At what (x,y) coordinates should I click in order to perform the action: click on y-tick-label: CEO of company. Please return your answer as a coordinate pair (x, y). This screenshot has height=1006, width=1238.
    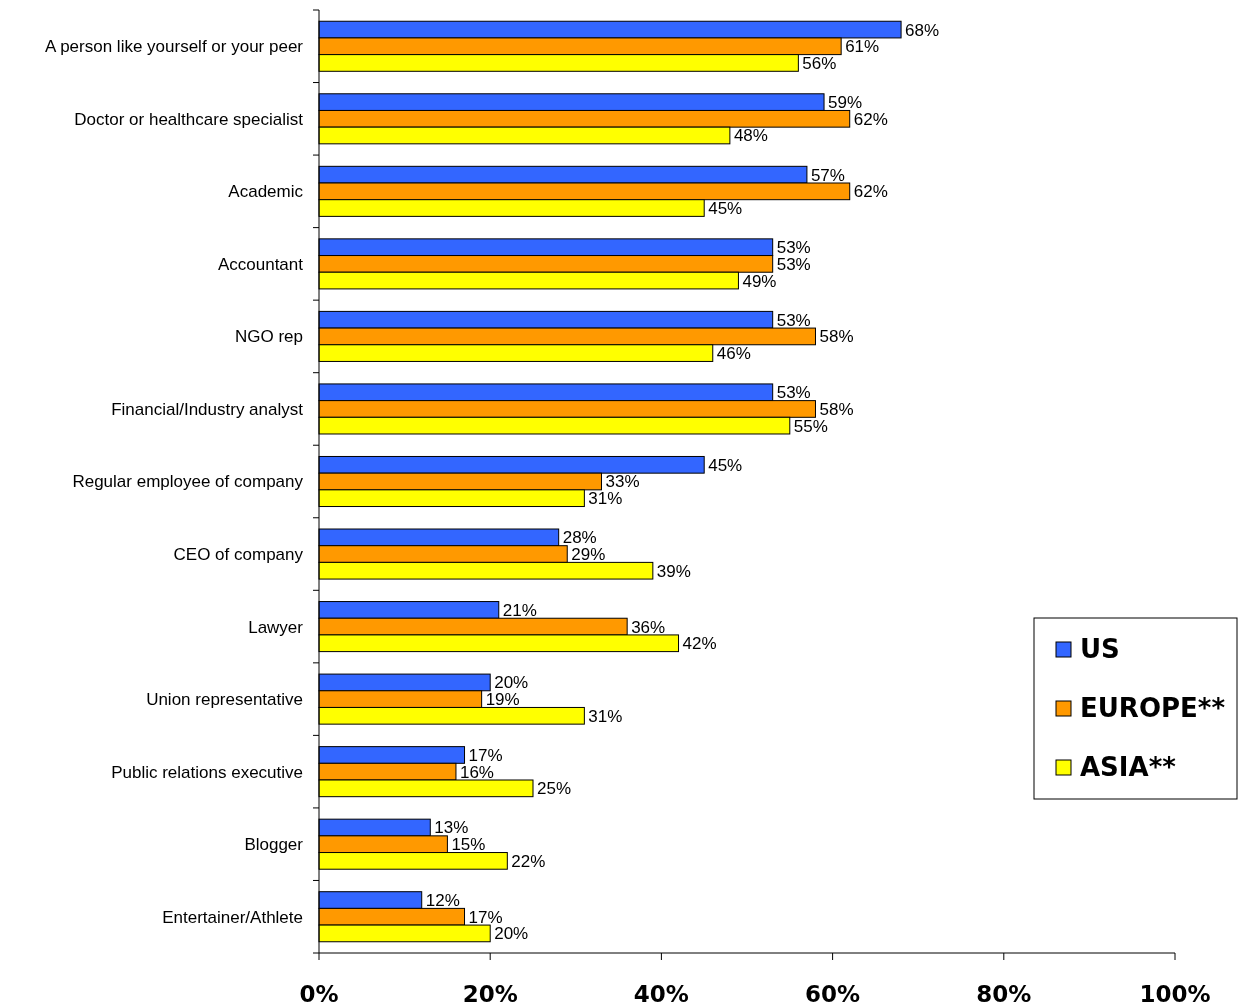
    Looking at the image, I should click on (238, 554).